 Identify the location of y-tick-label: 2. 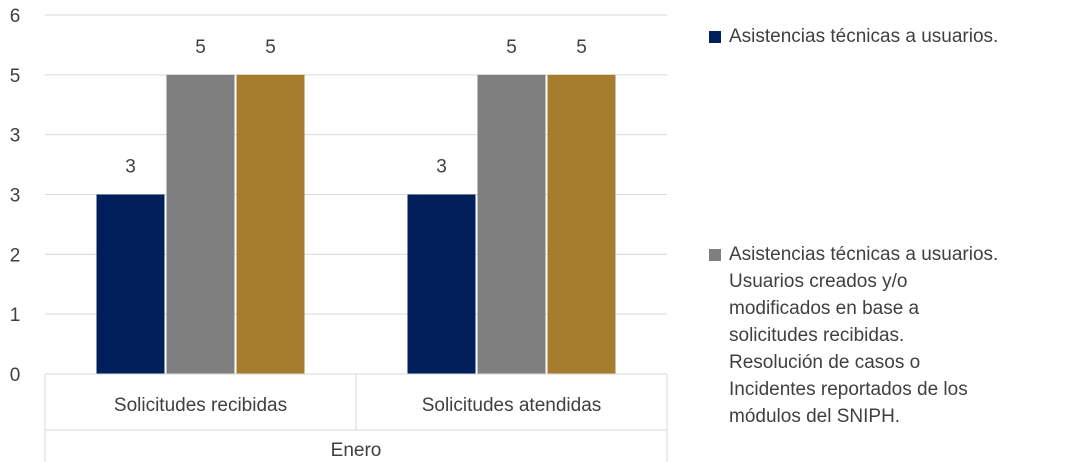
(15, 255).